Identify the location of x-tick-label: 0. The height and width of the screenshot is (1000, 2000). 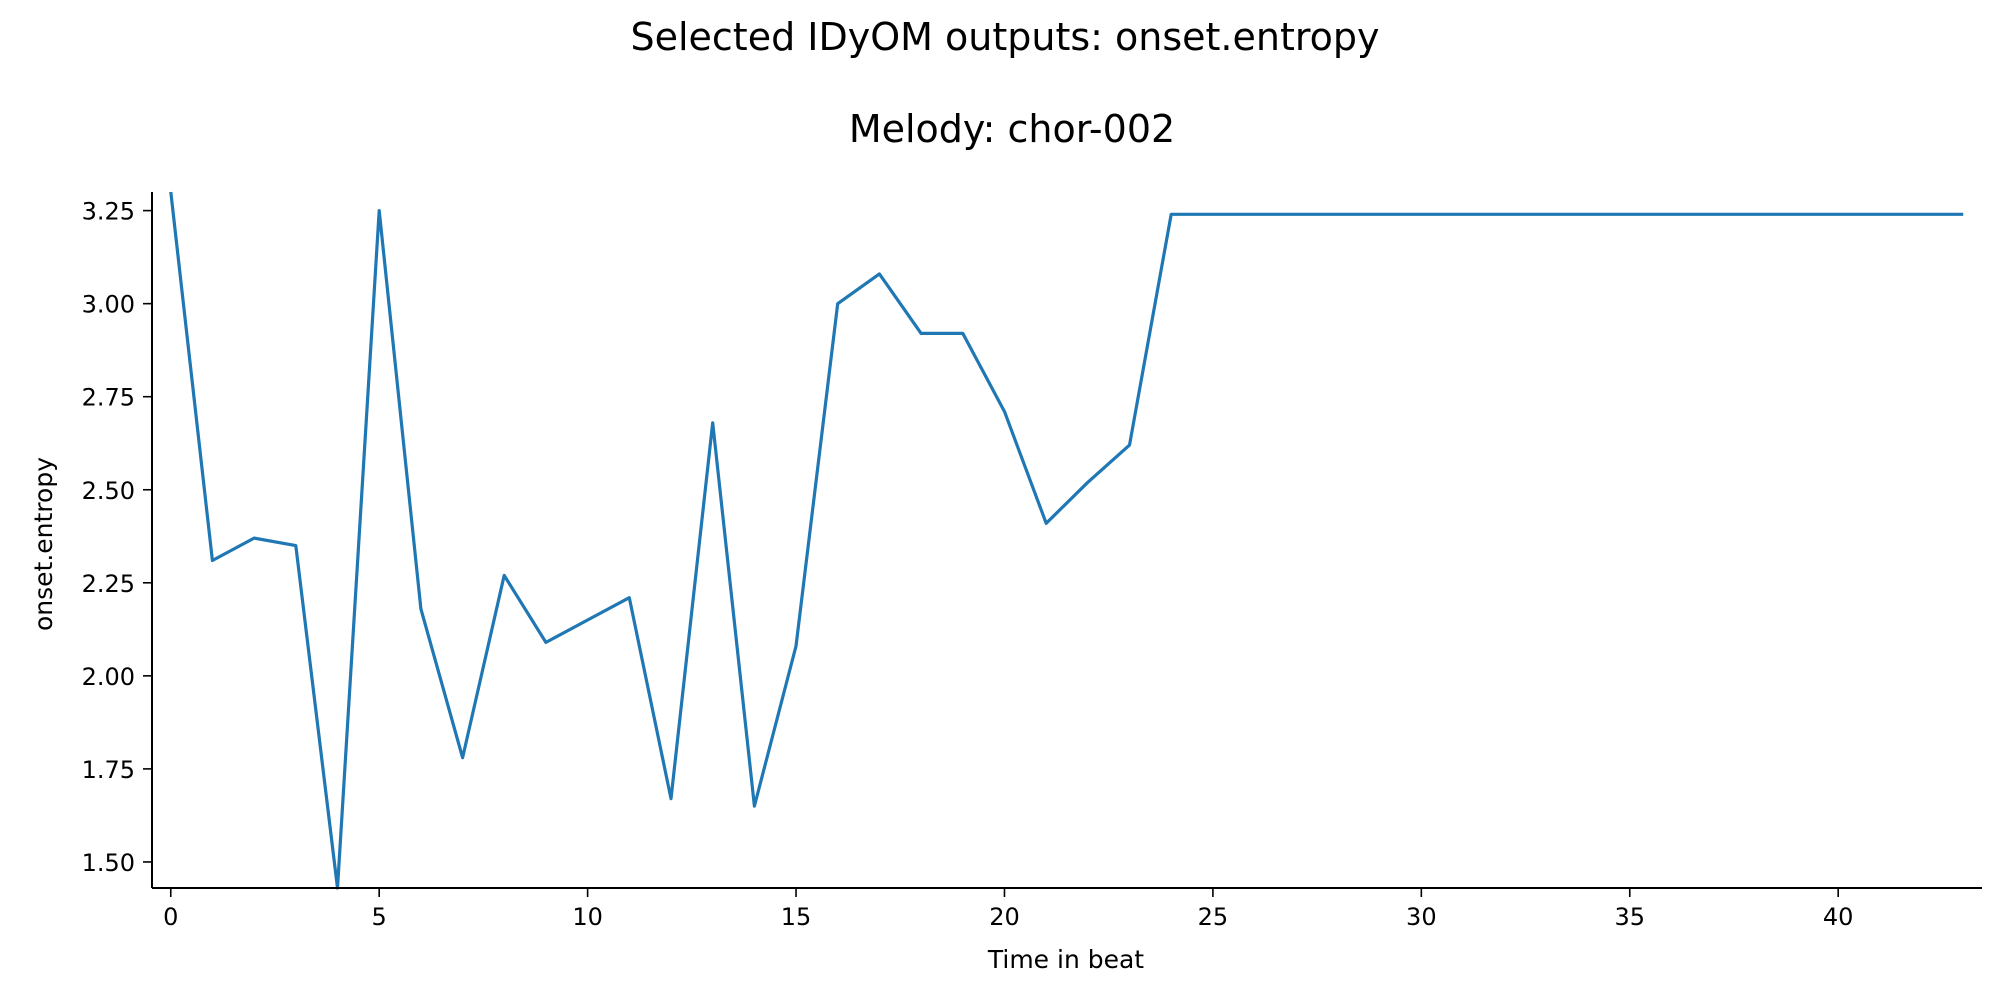
(170, 917).